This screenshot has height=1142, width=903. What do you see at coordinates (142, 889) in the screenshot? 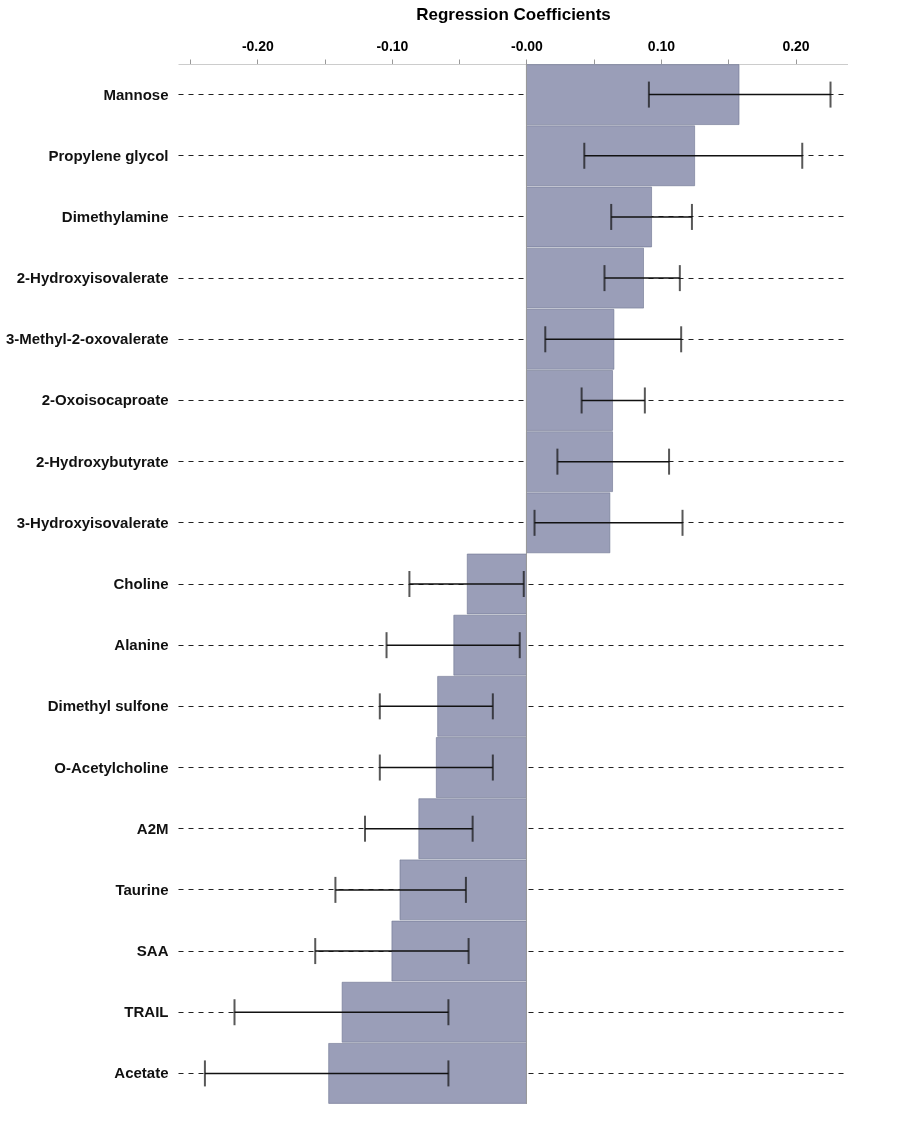
I see `y-tick-label: Taurine` at bounding box center [142, 889].